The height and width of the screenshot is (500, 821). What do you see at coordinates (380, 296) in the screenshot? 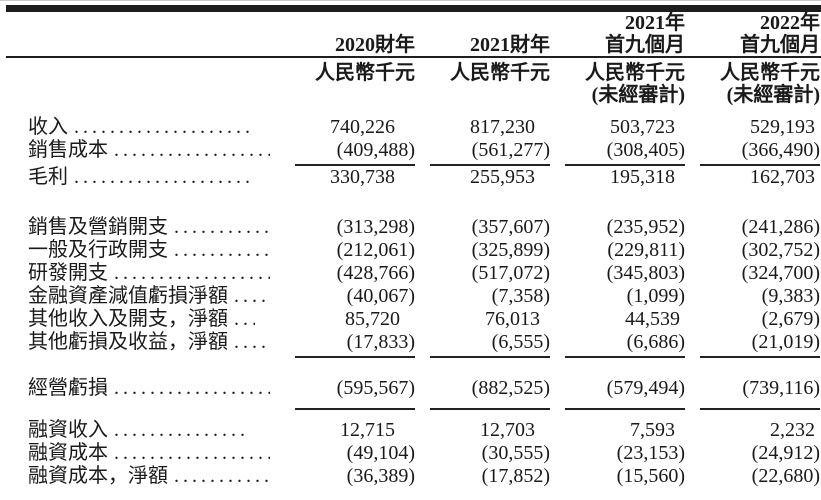
I see `cell-fy2020: (40,067)` at bounding box center [380, 296].